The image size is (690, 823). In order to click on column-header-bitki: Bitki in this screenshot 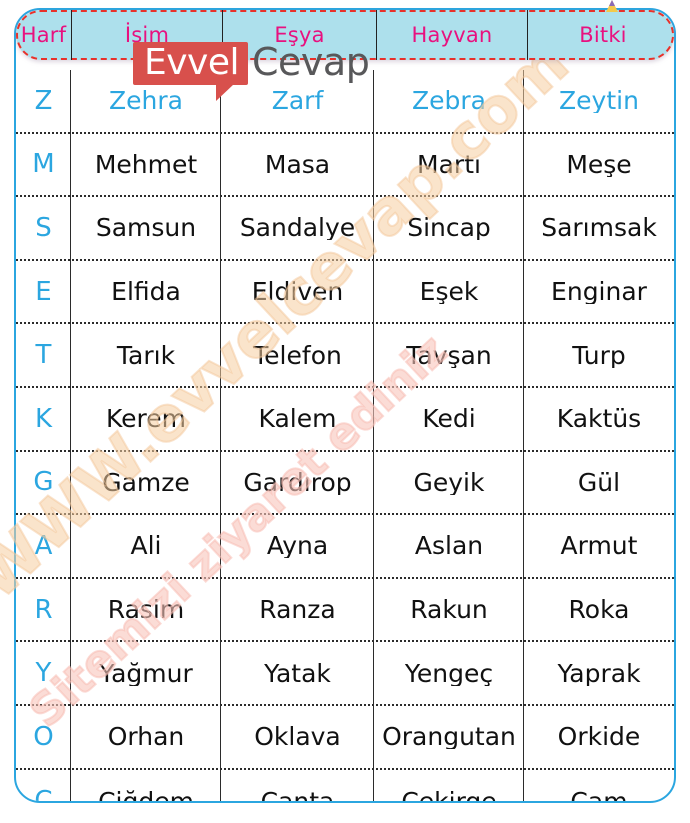, I will do `click(603, 34)`.